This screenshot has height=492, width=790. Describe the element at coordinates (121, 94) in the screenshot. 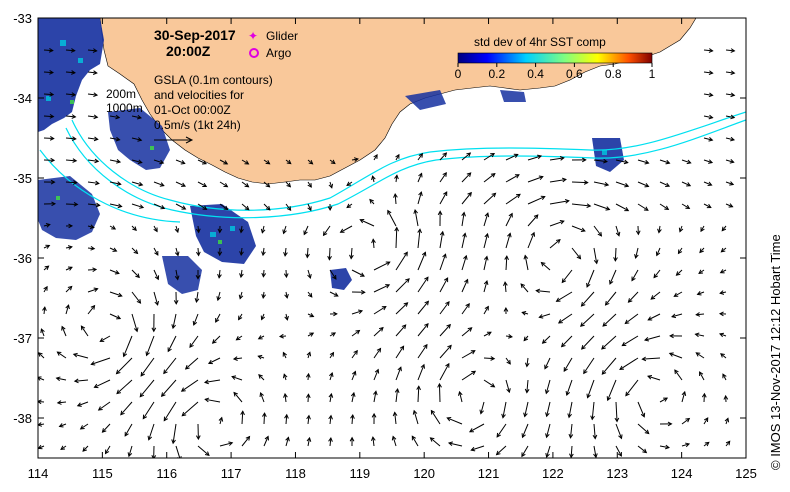

I see `depth-label-200m: 200m` at that location.